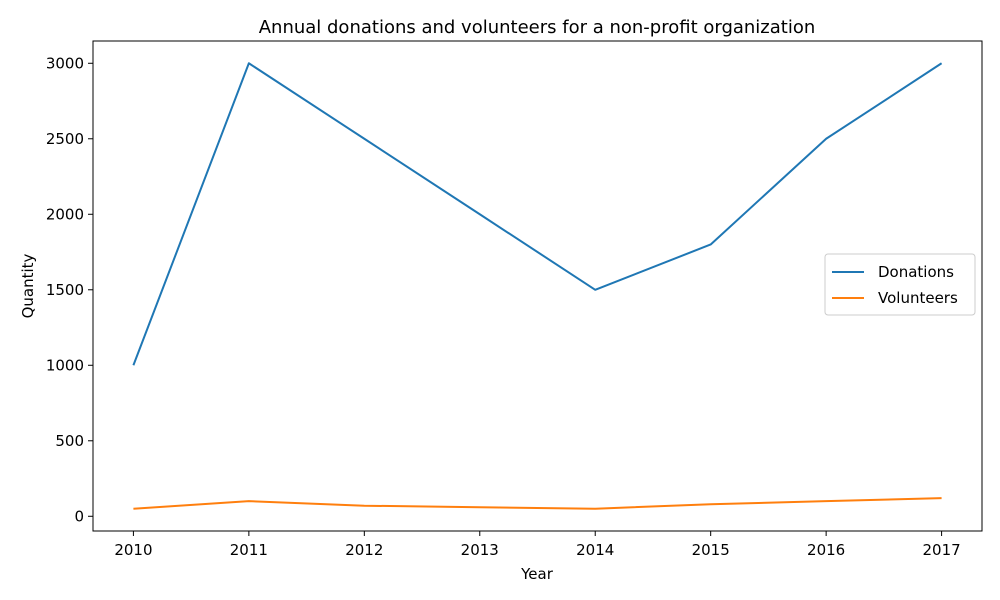 This screenshot has height=600, width=1000. Describe the element at coordinates (711, 550) in the screenshot. I see `x-tick-label: 2015` at that location.